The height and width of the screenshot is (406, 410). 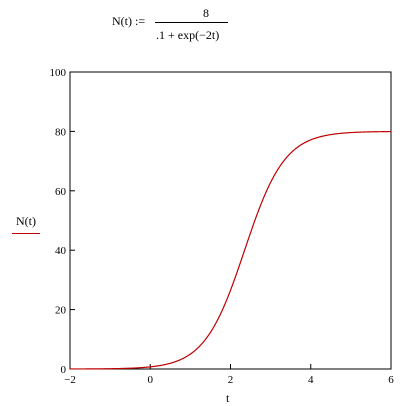 What do you see at coordinates (26, 221) in the screenshot?
I see `y-axis-label: N(t)` at bounding box center [26, 221].